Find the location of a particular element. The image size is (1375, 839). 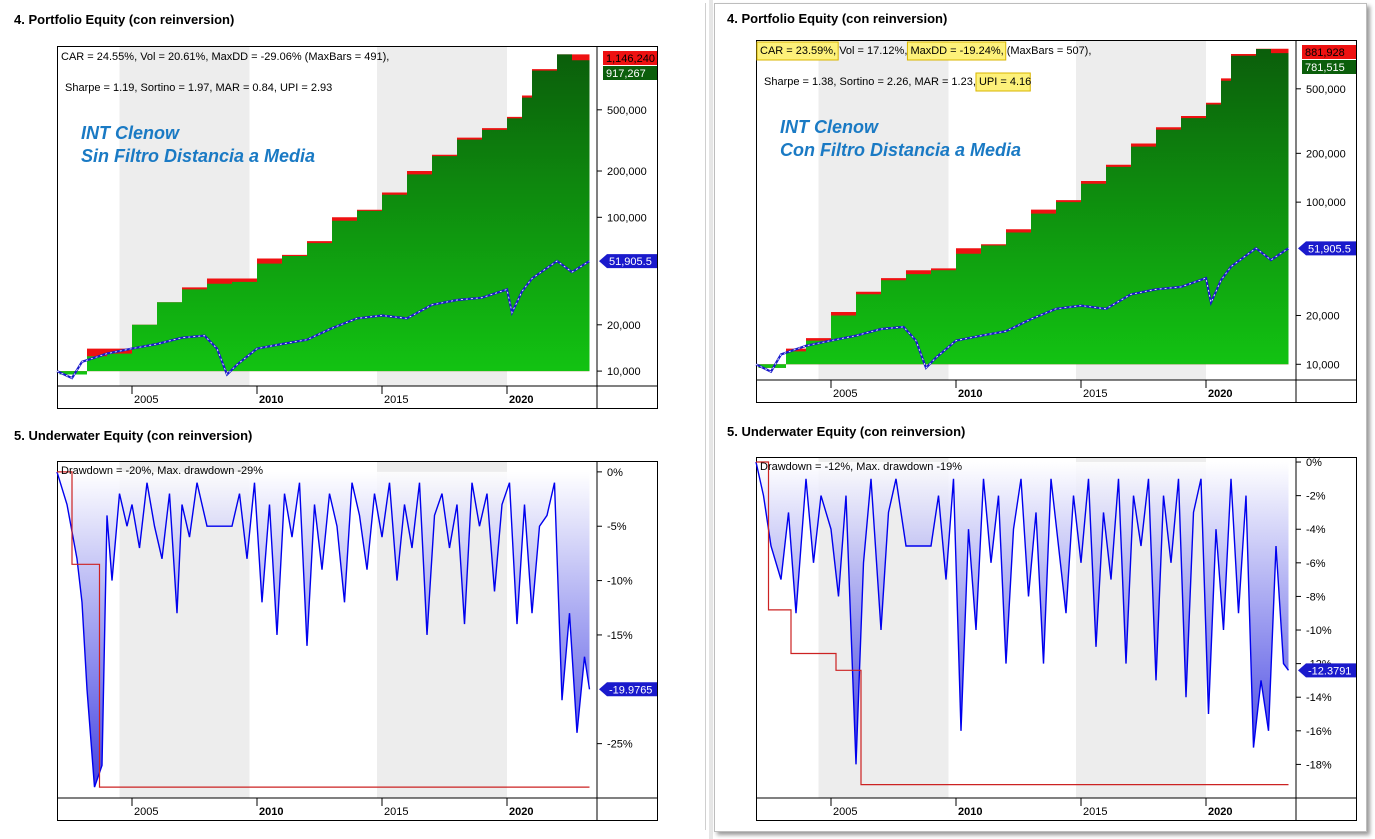

drawdown-value-text: -12.3791 is located at coordinates (1329, 671).